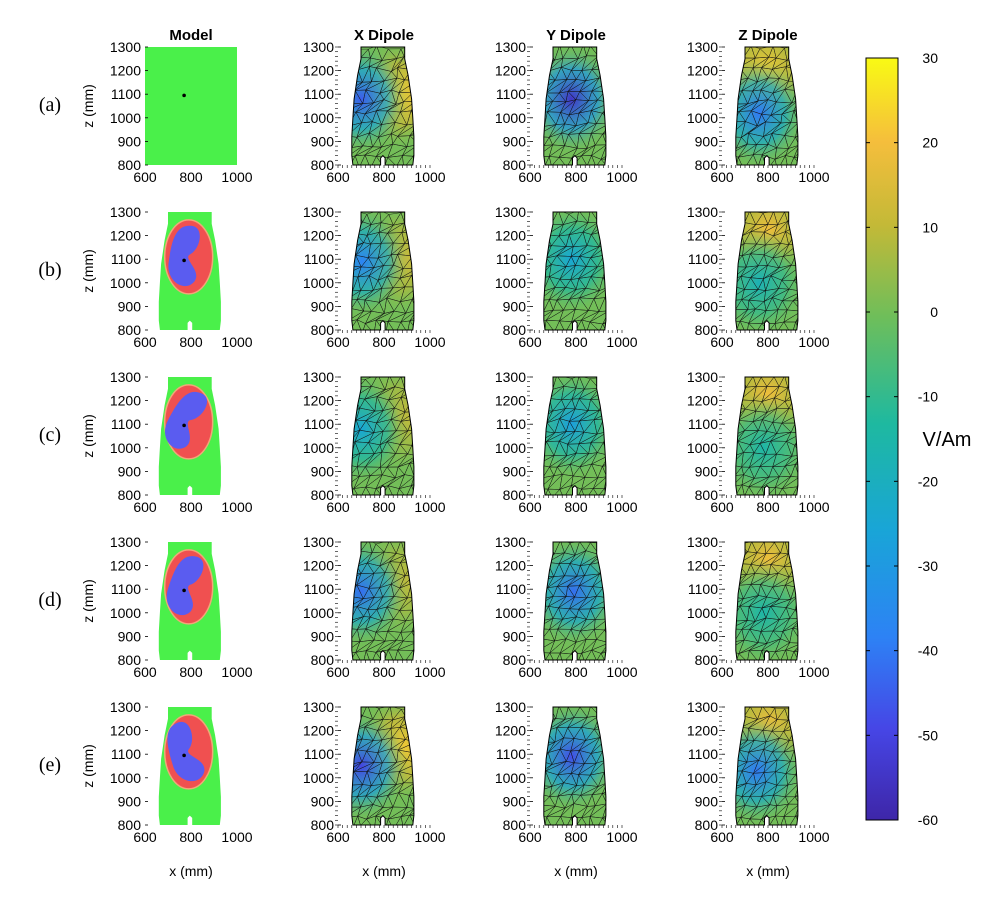 The image size is (1000, 900). I want to click on column-title: Y Dipole, so click(576, 35).